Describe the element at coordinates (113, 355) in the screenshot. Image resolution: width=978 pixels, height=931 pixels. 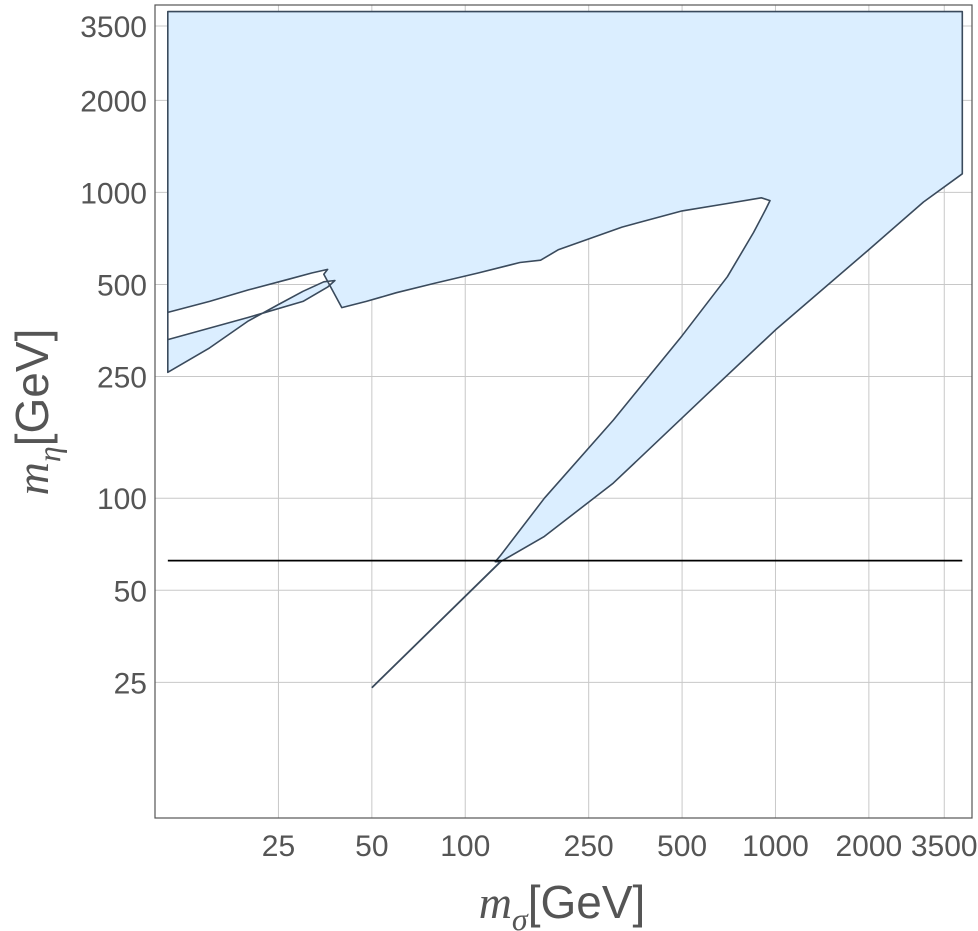
I see `y-tick-labels: 25 50 100 250 500 1000 2000 3500` at that location.